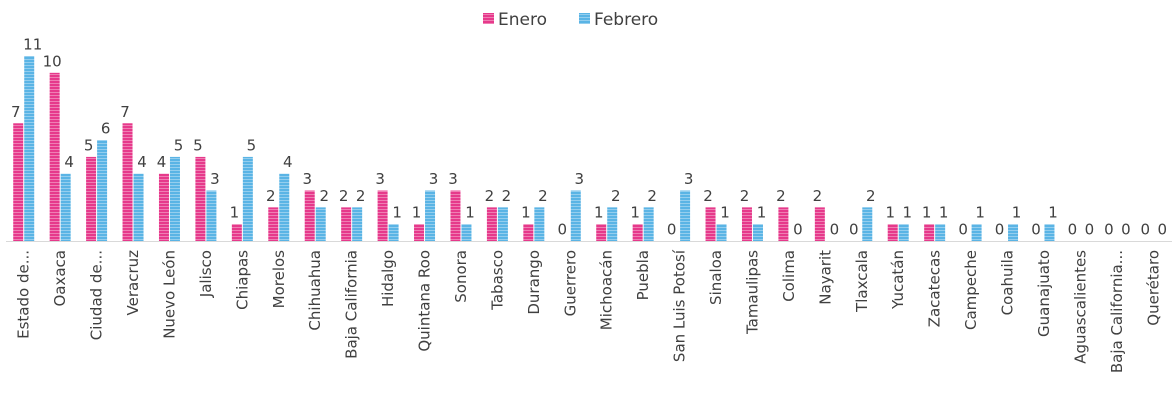 This screenshot has height=417, width=1172. Describe the element at coordinates (497, 280) in the screenshot. I see `x-tick-label: Tabasco` at that location.